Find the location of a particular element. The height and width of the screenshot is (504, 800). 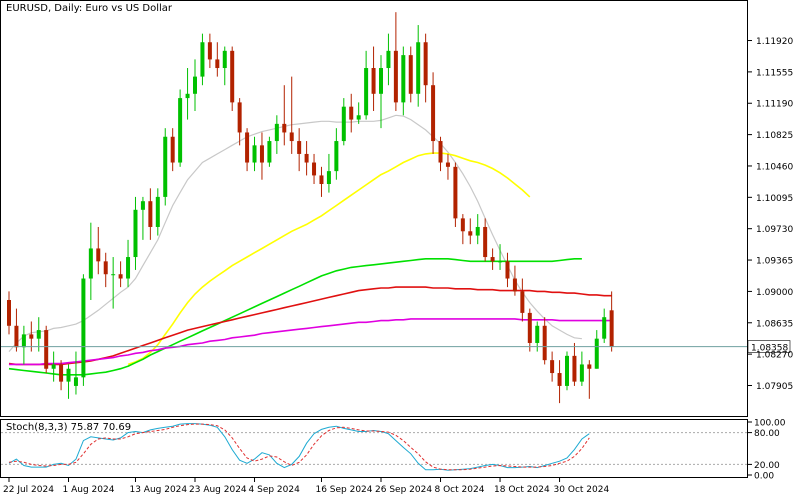

stoch-y-tick-label: 80.00 is located at coordinates (767, 434).